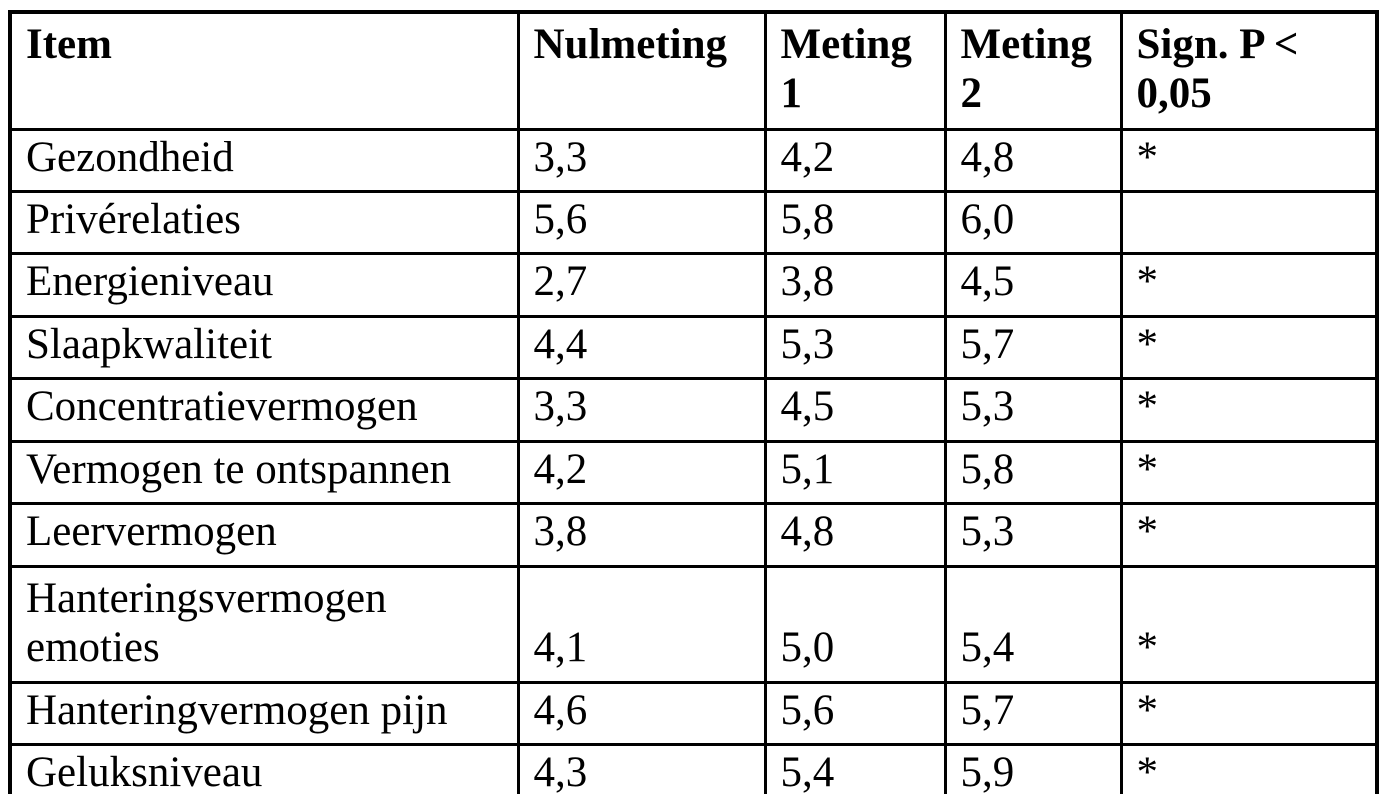  I want to click on item-cell: Geluksniveau, so click(264, 768).